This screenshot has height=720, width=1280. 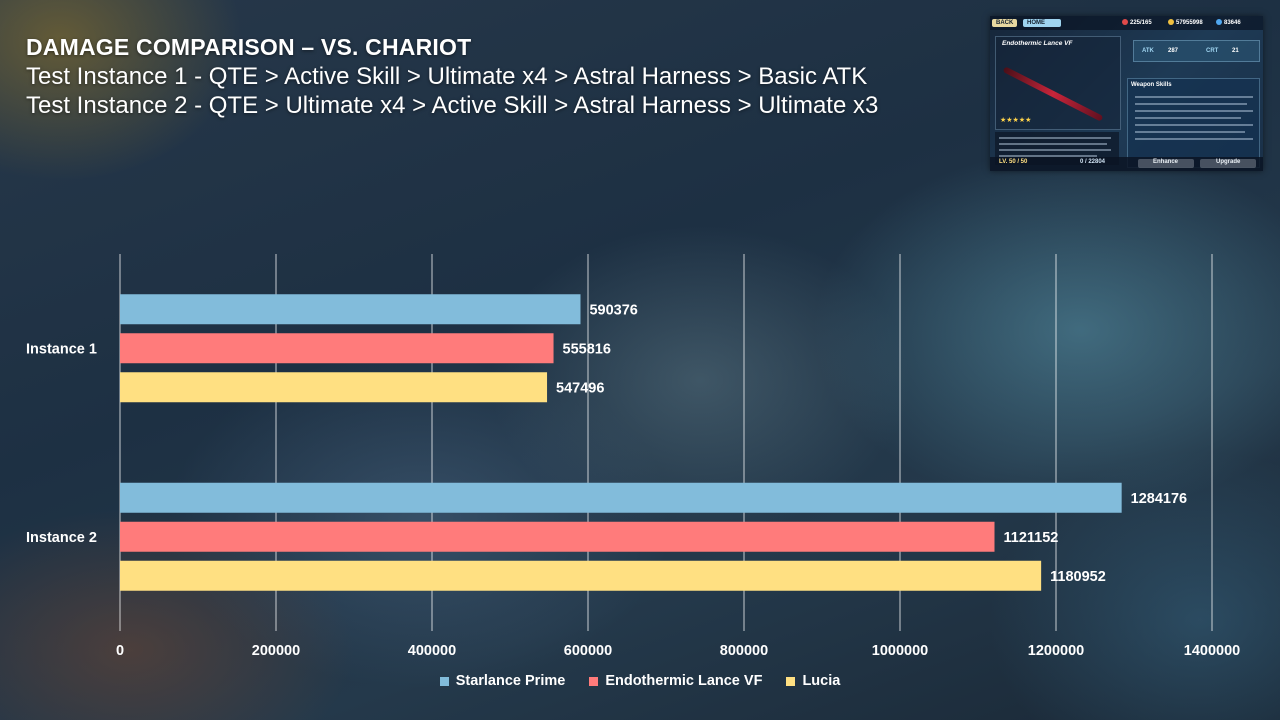 What do you see at coordinates (587, 349) in the screenshot?
I see `data-label: 555816` at bounding box center [587, 349].